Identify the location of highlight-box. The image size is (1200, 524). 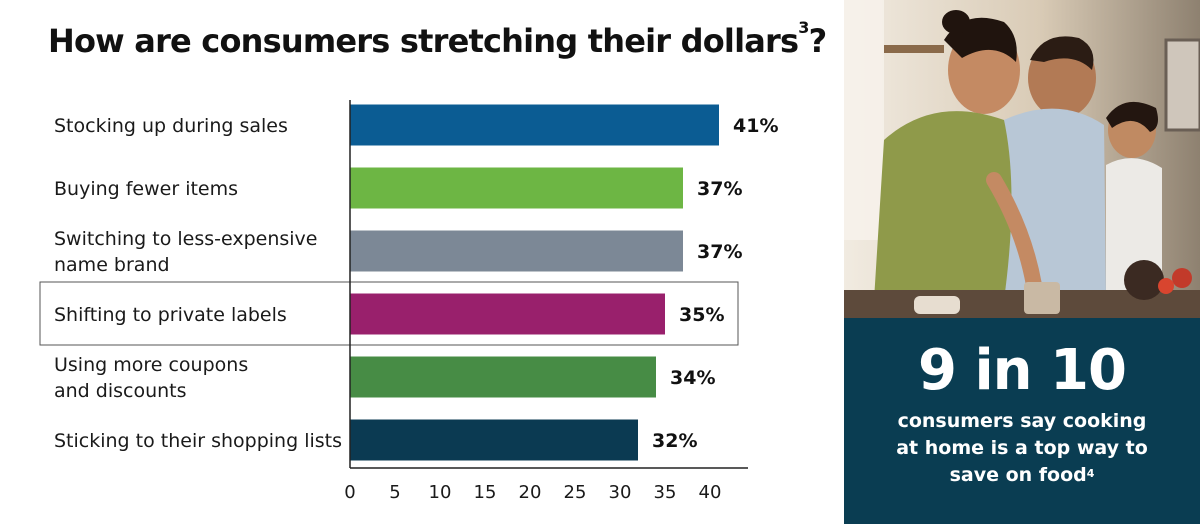
(389, 313).